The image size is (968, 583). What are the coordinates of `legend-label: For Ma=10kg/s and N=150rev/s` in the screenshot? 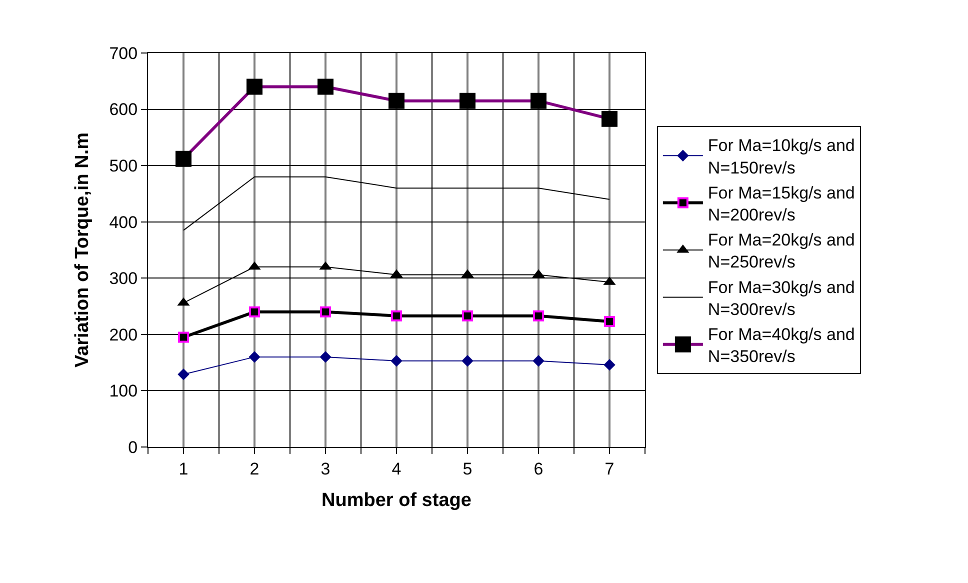 It's located at (781, 157).